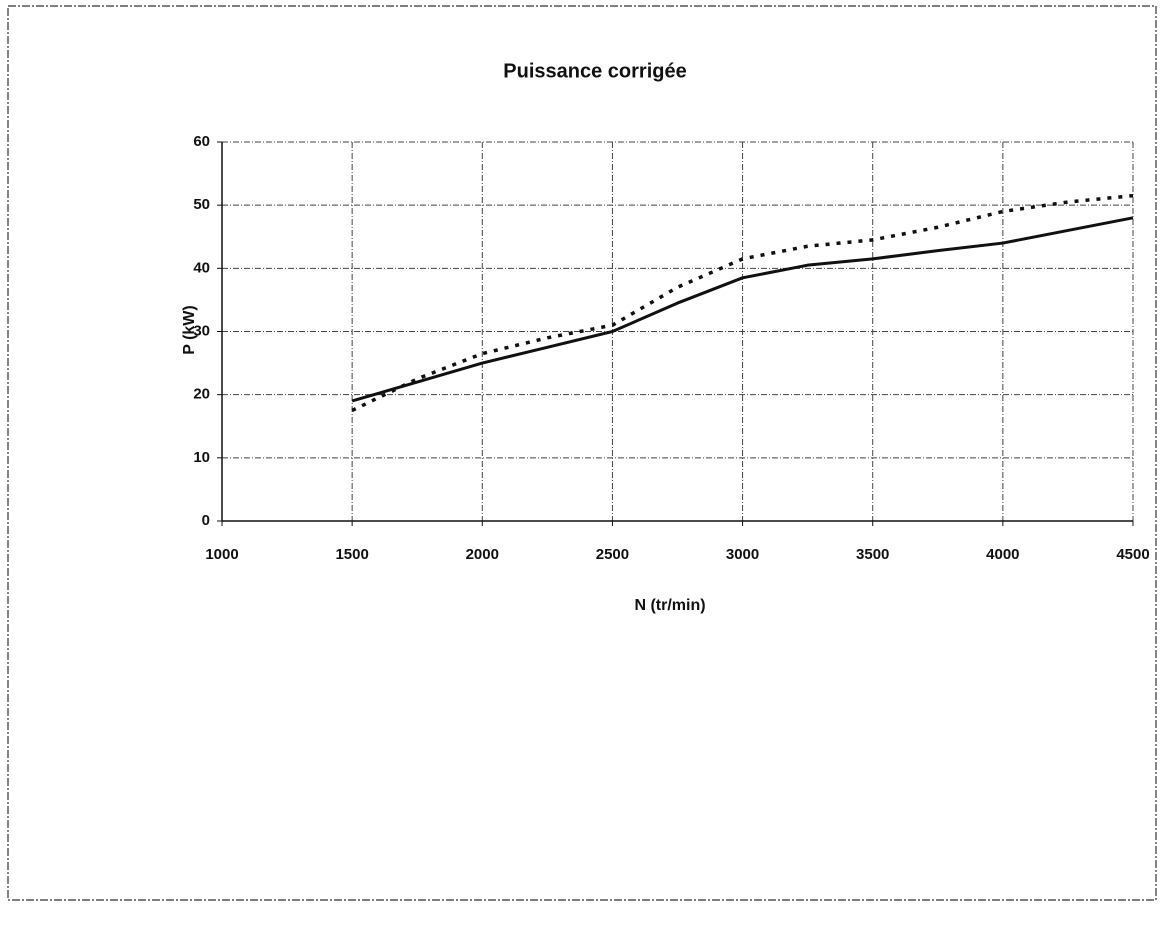  Describe the element at coordinates (201, 204) in the screenshot. I see `y-tick-label: 50` at that location.